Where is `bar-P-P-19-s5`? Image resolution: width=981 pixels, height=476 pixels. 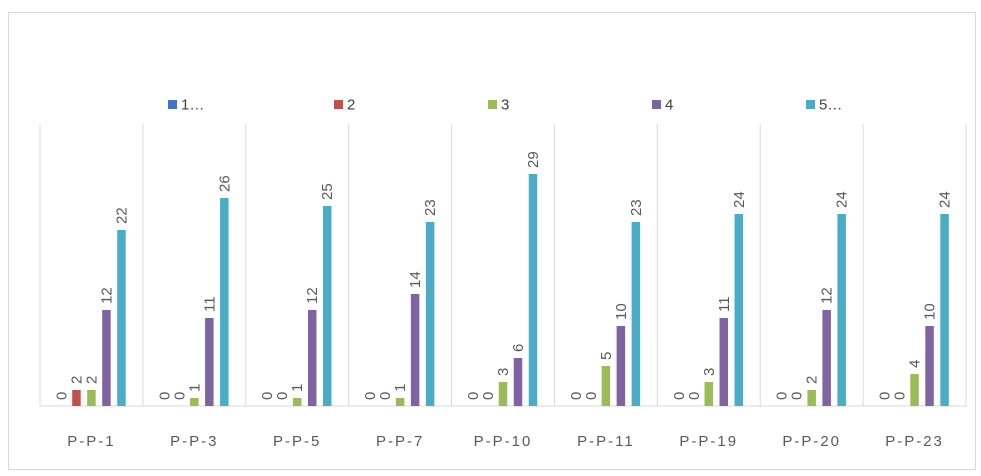 bar-P-P-19-s5 is located at coordinates (739, 310).